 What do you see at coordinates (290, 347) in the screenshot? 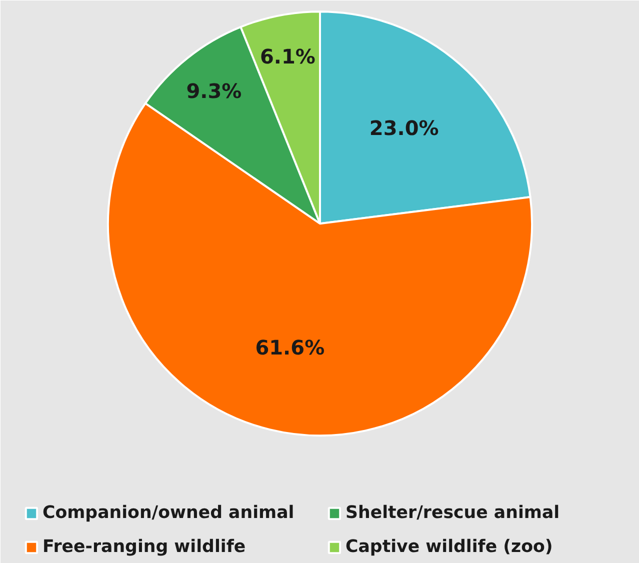
I see `data-label: 61.6%` at bounding box center [290, 347].